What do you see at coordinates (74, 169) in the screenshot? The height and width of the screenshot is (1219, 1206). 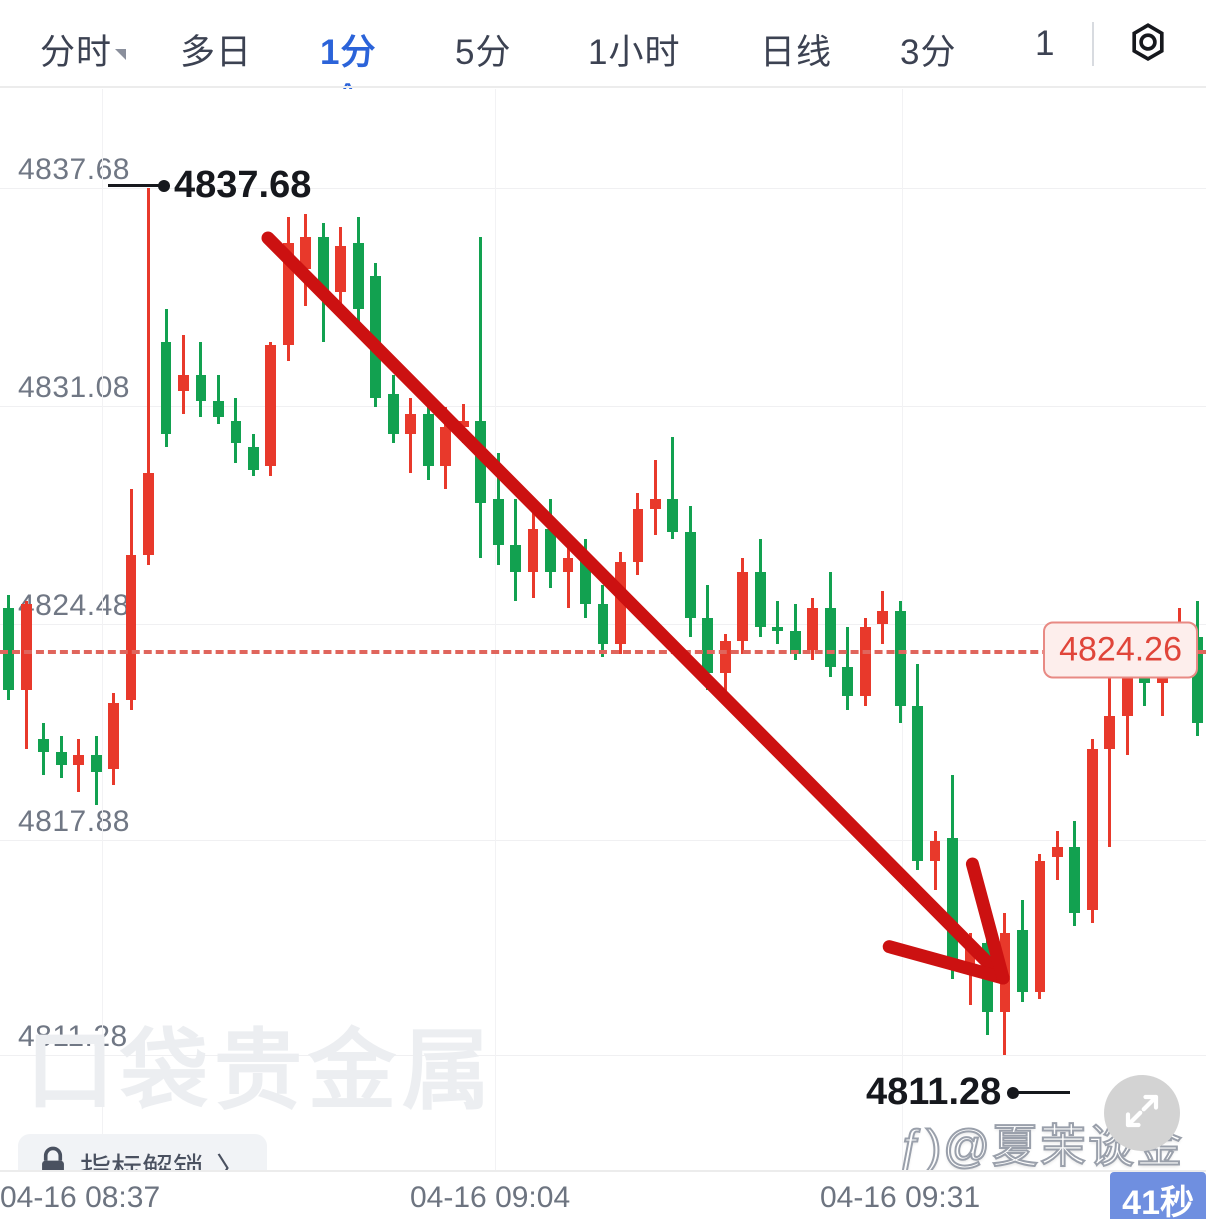 I see `y-axis-label-0: 4837.68` at bounding box center [74, 169].